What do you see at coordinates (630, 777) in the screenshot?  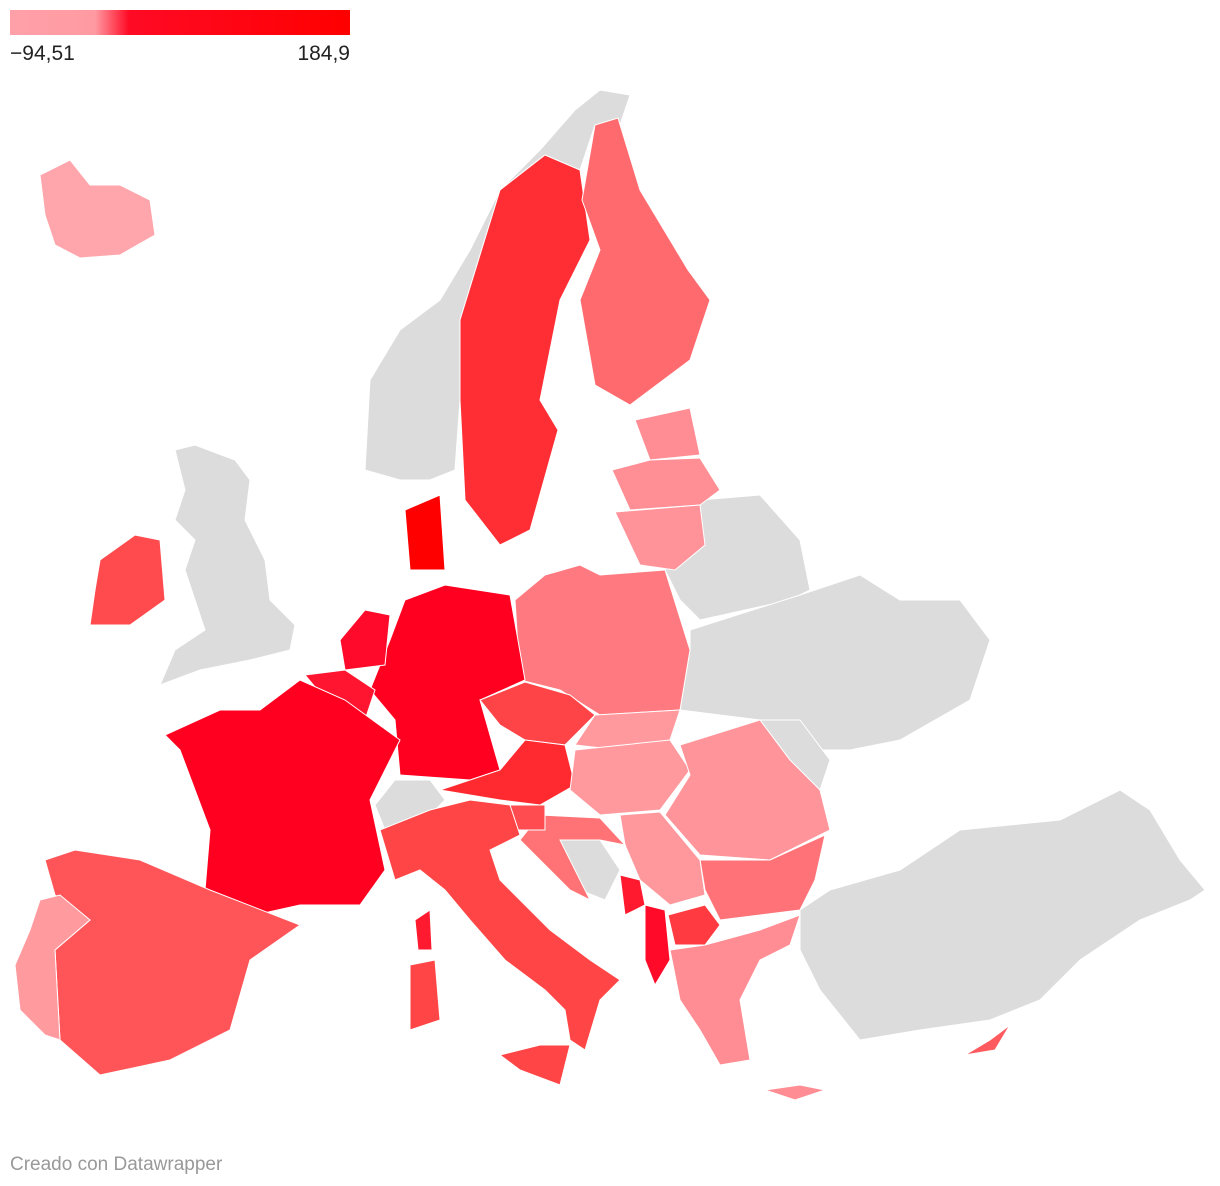 I see `hungary` at bounding box center [630, 777].